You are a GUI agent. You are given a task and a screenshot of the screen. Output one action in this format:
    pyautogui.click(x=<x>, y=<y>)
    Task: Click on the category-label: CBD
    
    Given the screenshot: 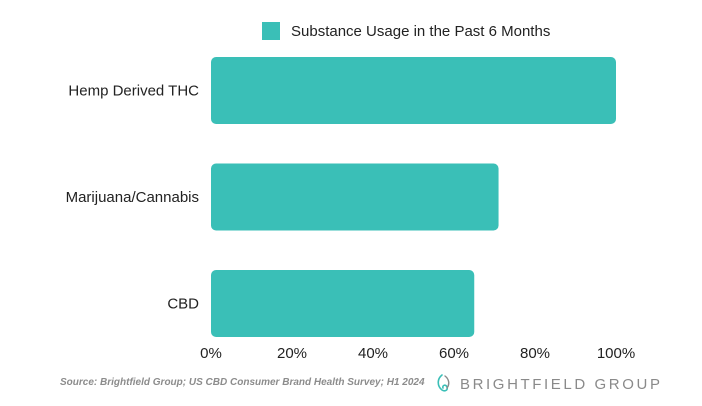 What is the action you would take?
    pyautogui.click(x=183, y=304)
    